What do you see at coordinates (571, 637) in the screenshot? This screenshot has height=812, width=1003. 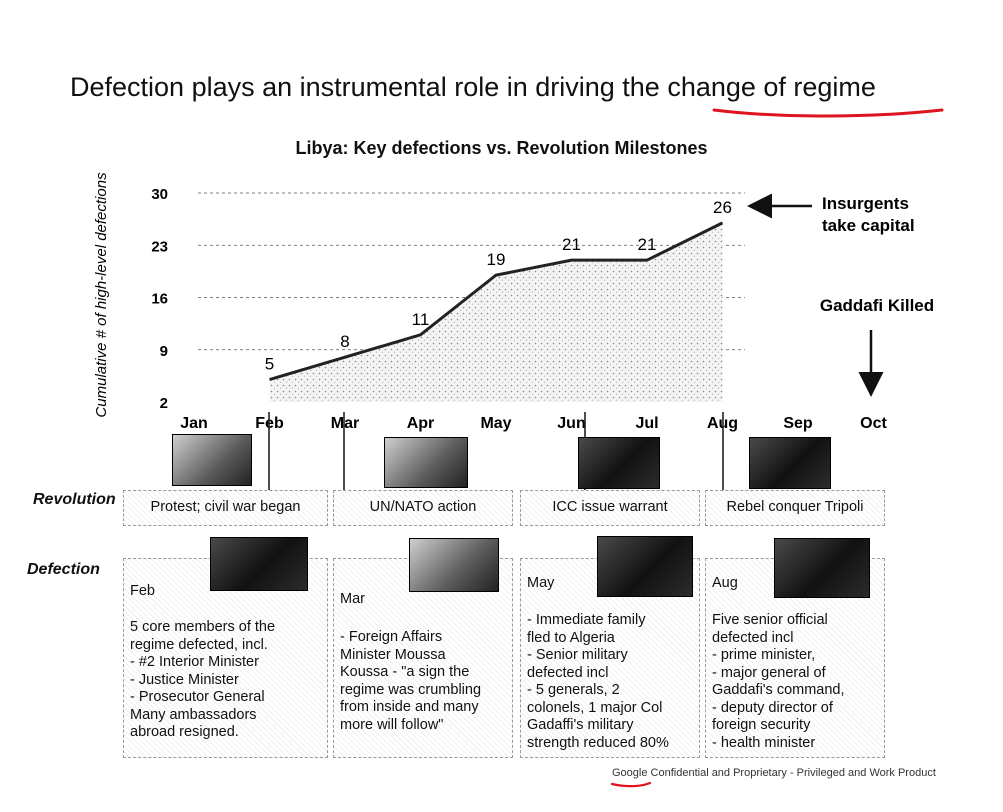 I see `defection-may-line: fled to Algeria` at bounding box center [571, 637].